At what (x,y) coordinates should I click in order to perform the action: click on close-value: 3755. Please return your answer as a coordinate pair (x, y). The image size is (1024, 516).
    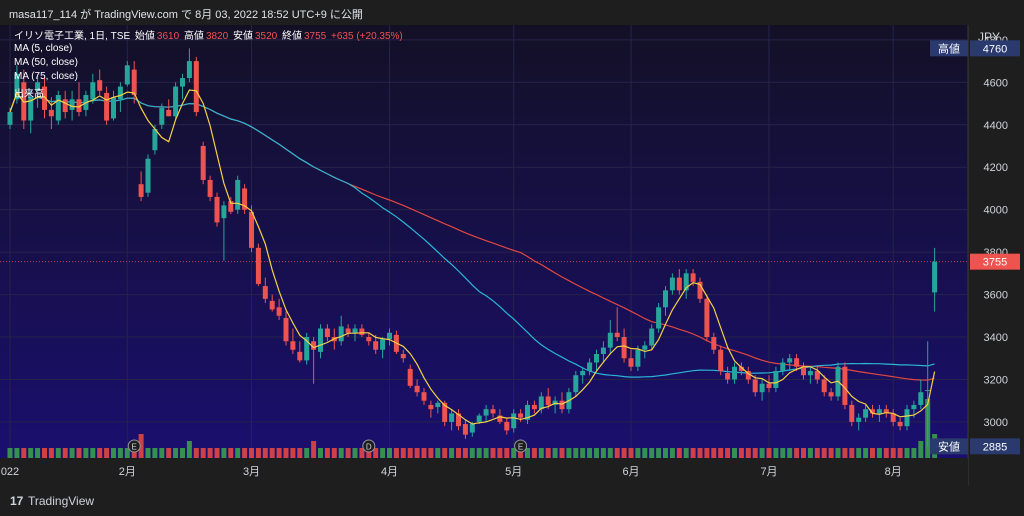
    Looking at the image, I should click on (315, 36).